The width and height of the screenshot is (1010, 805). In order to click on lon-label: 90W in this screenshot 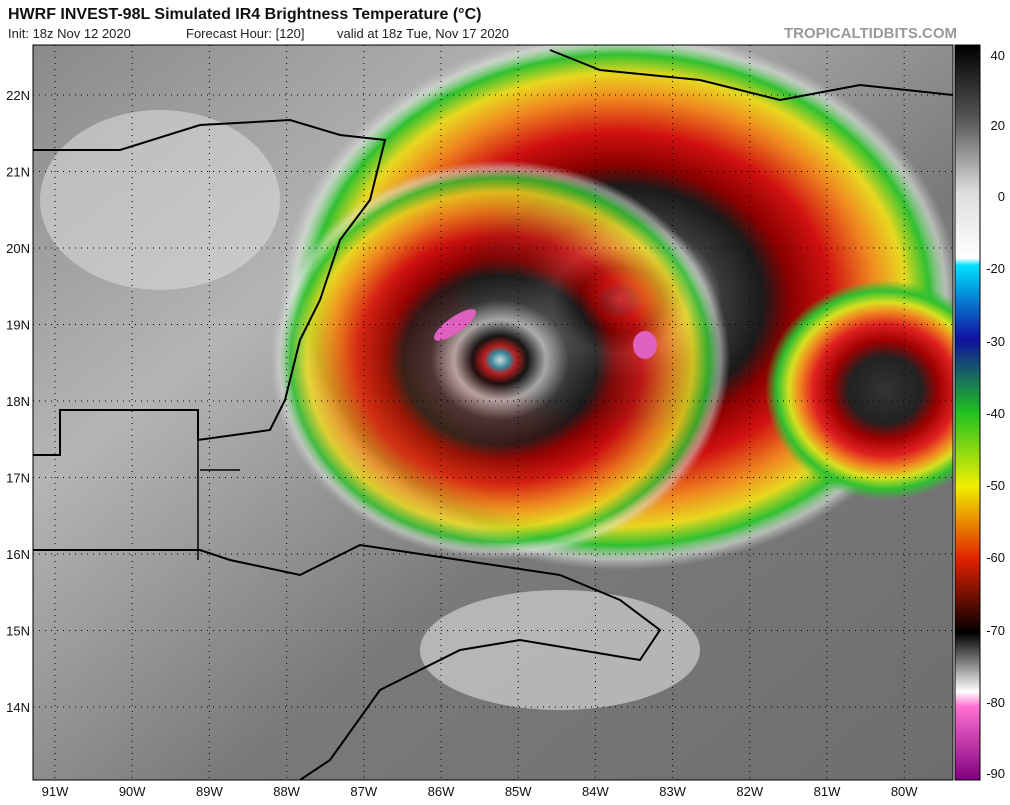, I will do `click(132, 791)`.